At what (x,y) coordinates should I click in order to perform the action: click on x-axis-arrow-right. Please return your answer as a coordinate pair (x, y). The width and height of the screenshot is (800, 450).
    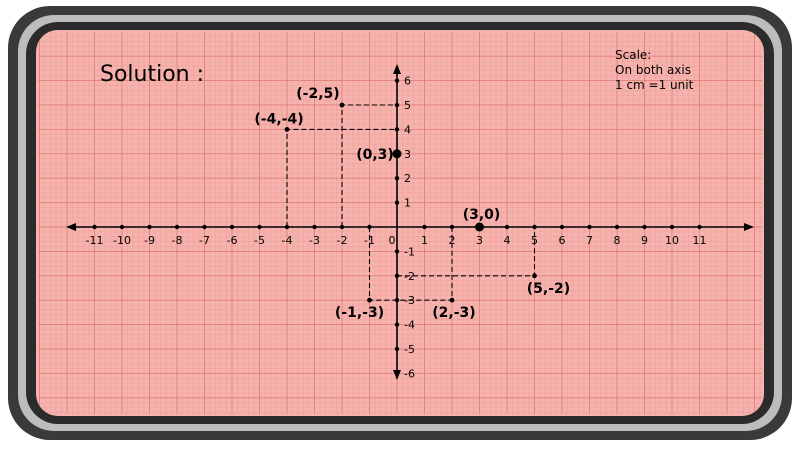
    Looking at the image, I should click on (749, 227).